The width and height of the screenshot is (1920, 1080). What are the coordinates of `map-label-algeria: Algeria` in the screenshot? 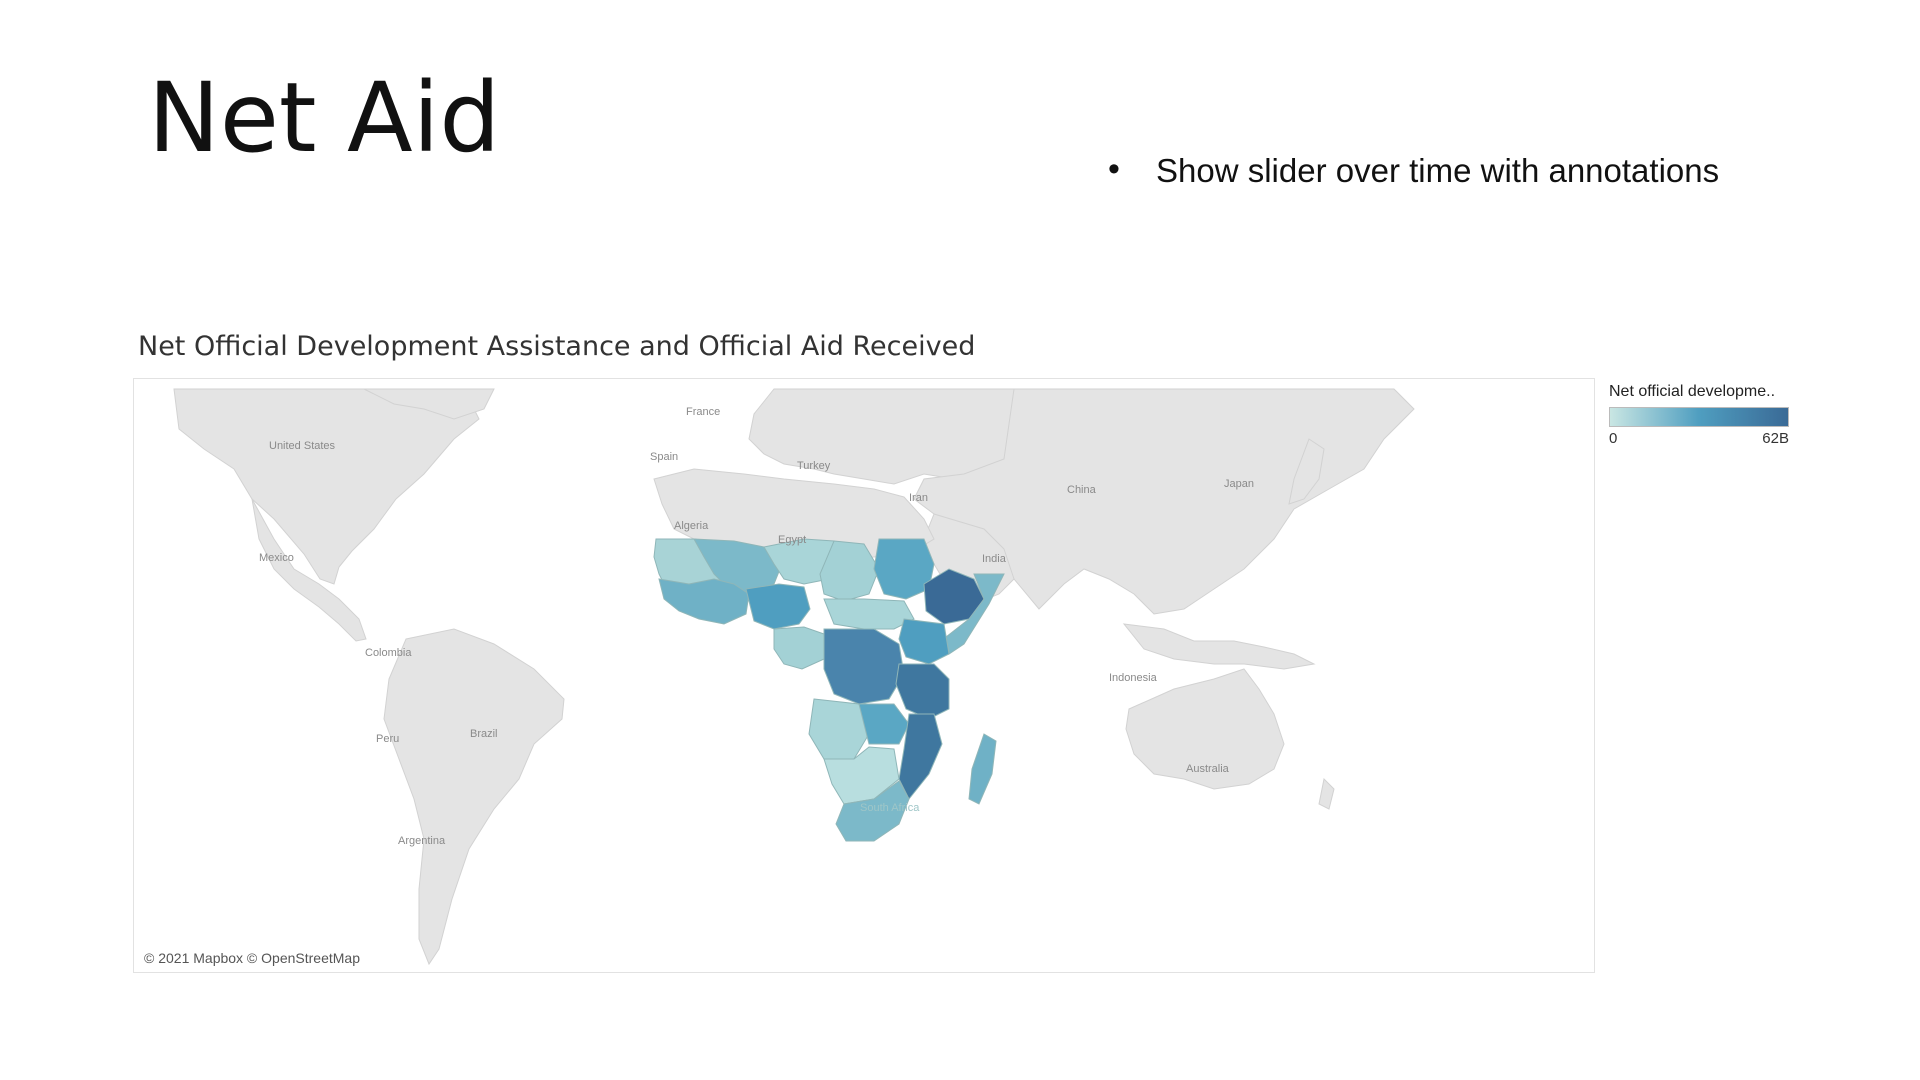 It's located at (691, 526).